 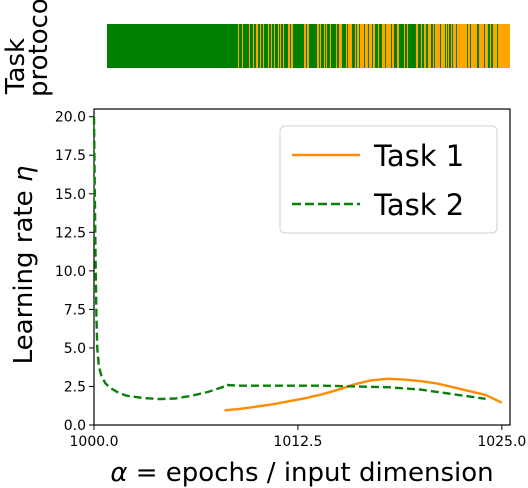 I want to click on y-tick-label-8: 20.0, so click(x=70, y=118).